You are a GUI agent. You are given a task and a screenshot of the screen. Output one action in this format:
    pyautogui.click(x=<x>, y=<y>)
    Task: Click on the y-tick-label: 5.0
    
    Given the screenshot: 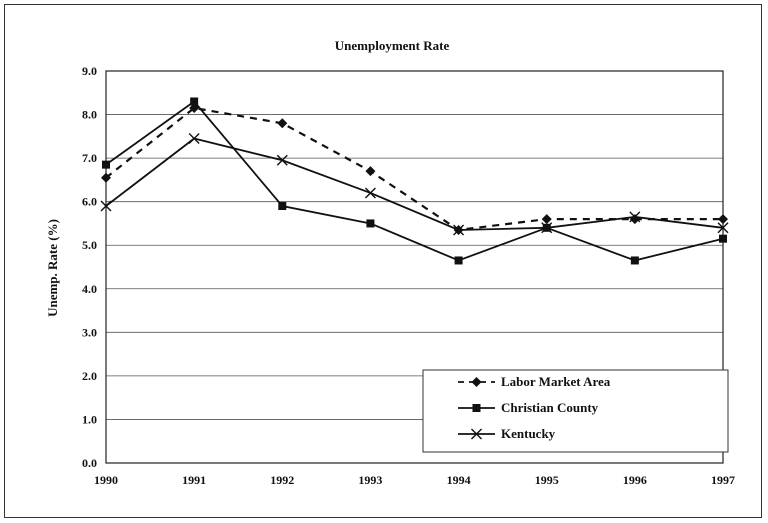 What is the action you would take?
    pyautogui.click(x=89, y=245)
    